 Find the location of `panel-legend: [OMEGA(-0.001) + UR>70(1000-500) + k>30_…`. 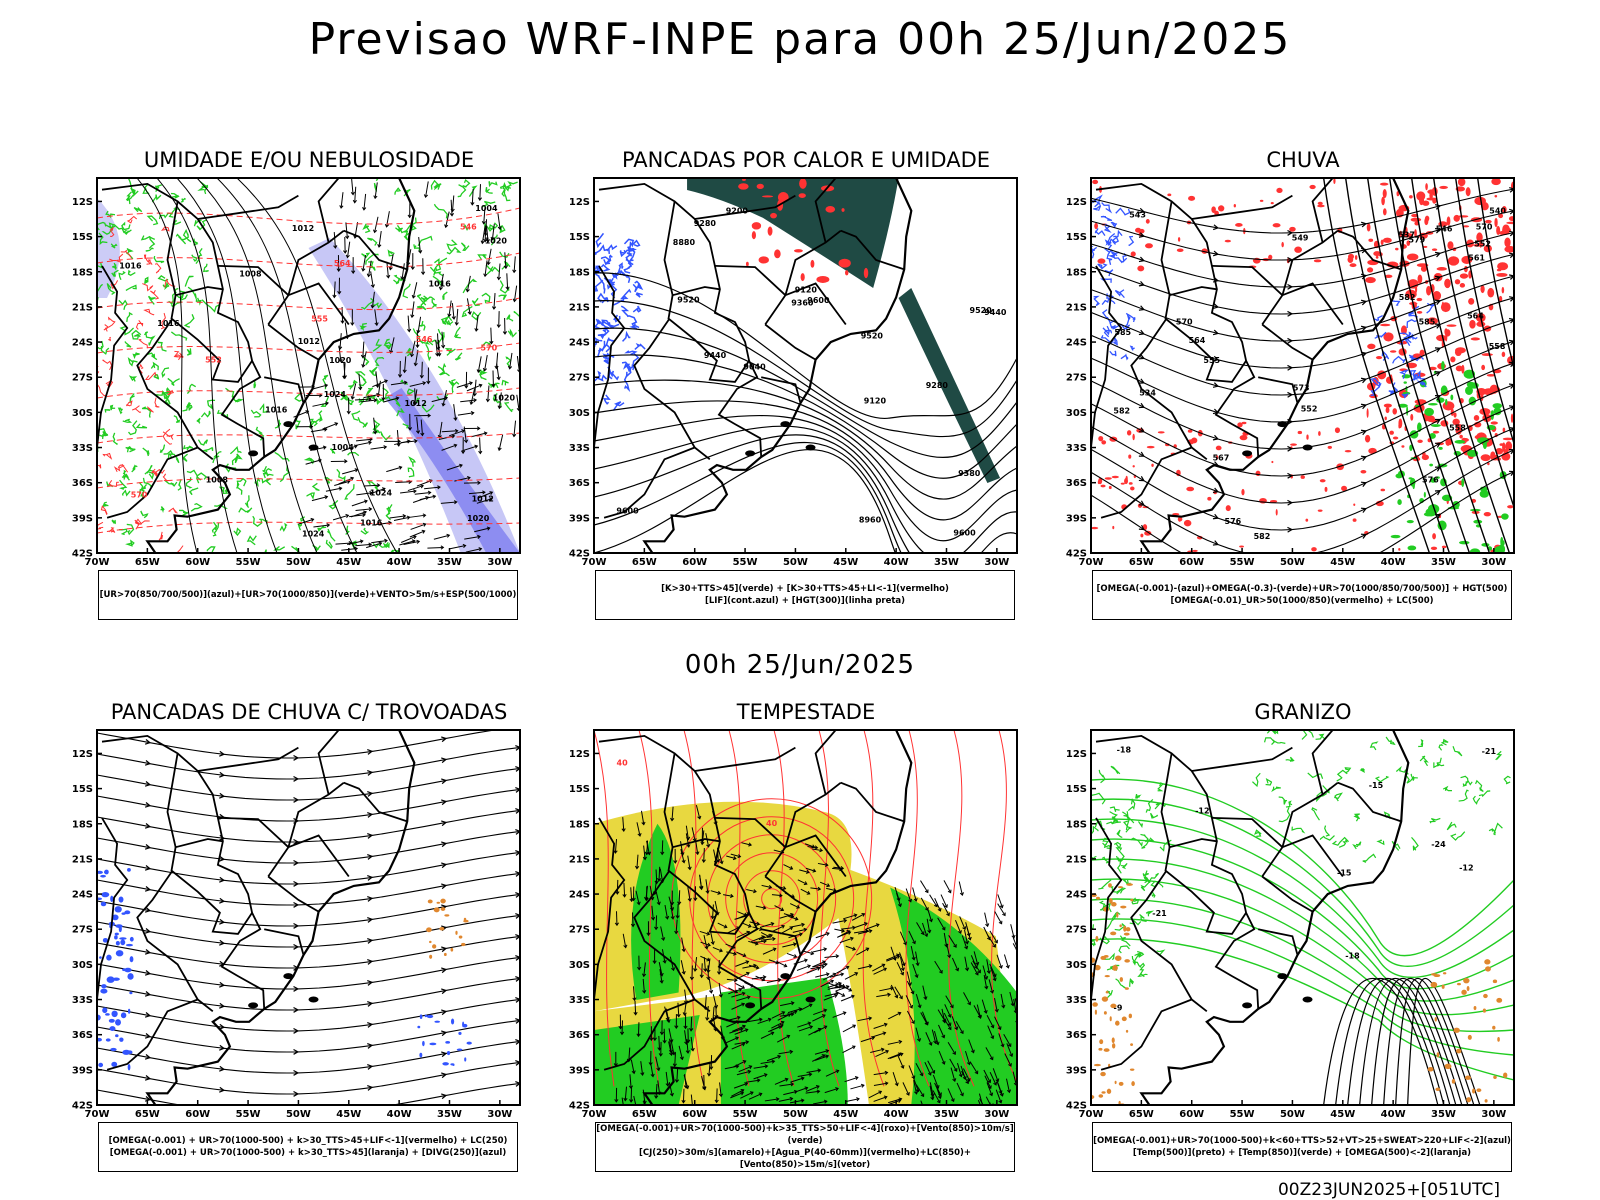

panel-legend: [OMEGA(-0.001) + UR>70(1000-500) + k>30_… is located at coordinates (308, 1147).